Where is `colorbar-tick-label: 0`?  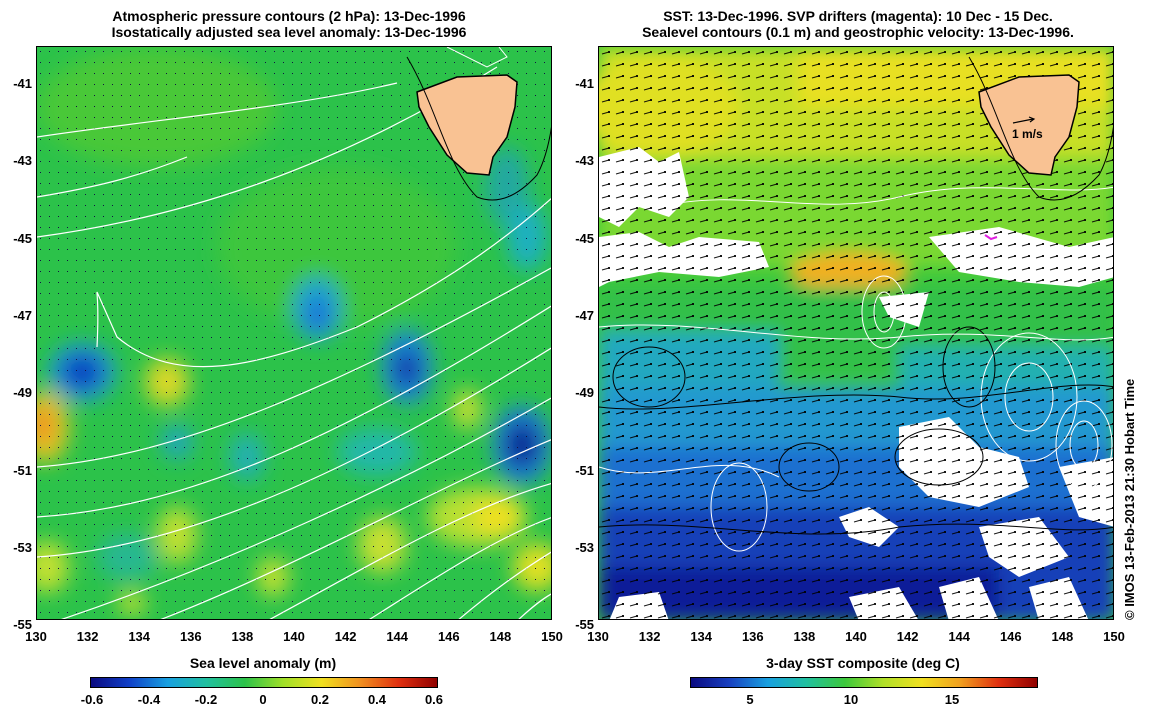
colorbar-tick-label: 0 is located at coordinates (263, 699).